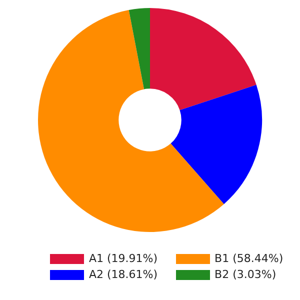  I want to click on legend-label: A1 (19.91%), so click(123, 258).